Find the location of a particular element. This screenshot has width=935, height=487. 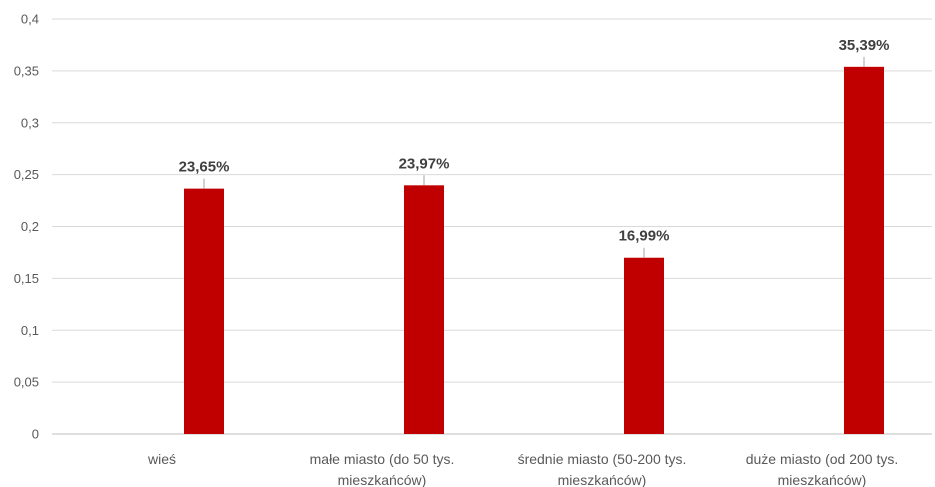

data-label: 23,97% is located at coordinates (424, 163).